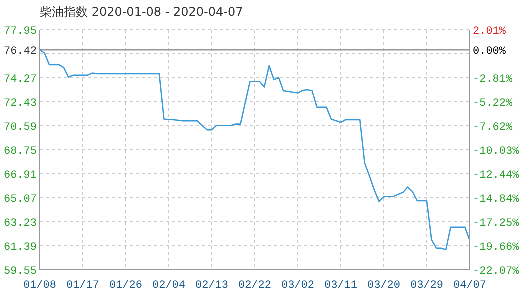 This screenshot has width=520, height=300. Describe the element at coordinates (142, 12) in the screenshot. I see `chart-title: 柴油指数 2020-01-08 - 2020-04-07` at that location.